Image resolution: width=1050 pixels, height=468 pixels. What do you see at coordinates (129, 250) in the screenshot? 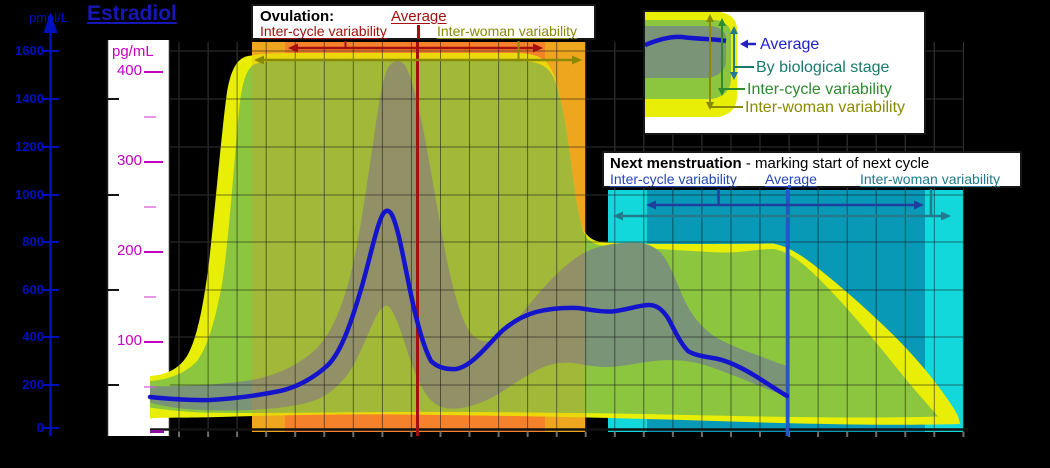
I see `pgml-tick-200: 200` at bounding box center [129, 250].